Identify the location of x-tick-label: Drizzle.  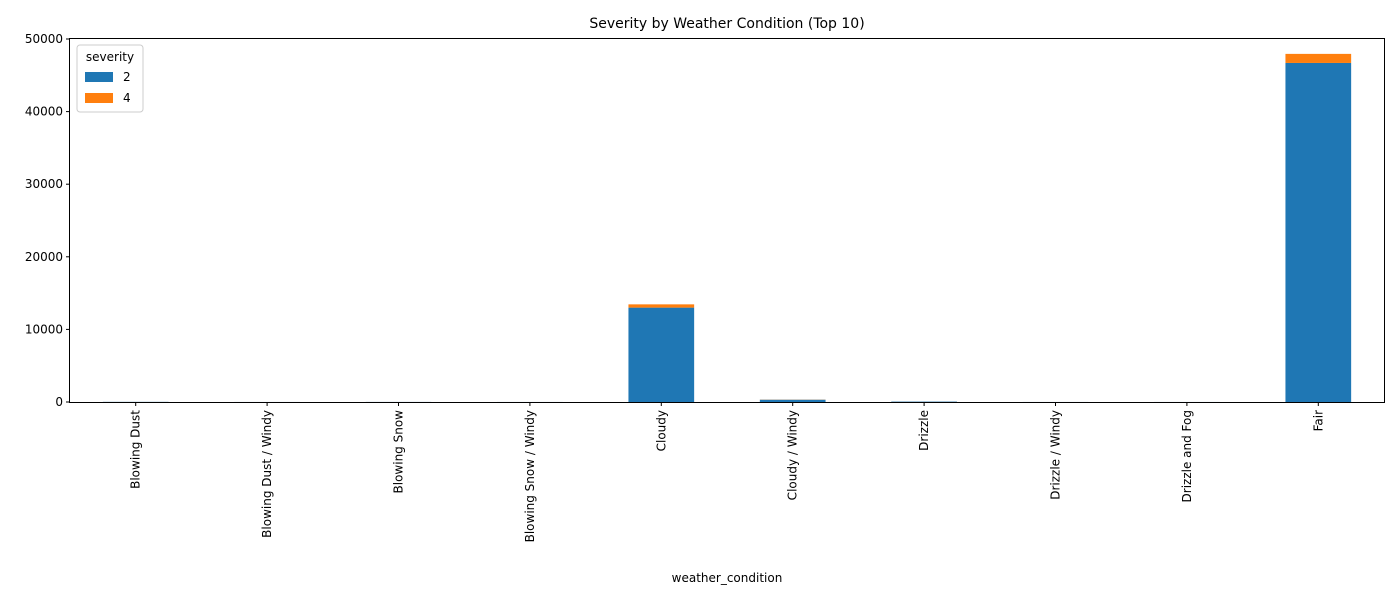
(924, 430).